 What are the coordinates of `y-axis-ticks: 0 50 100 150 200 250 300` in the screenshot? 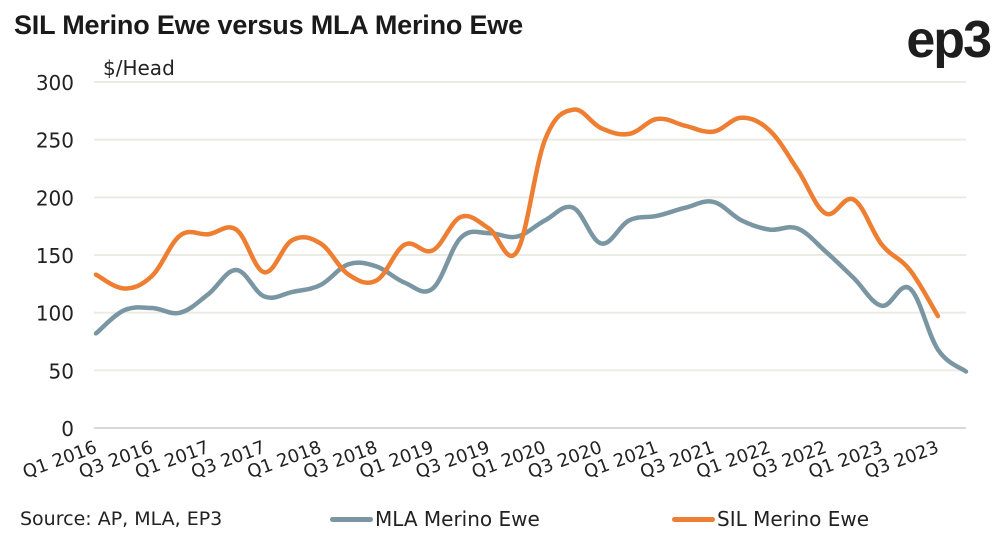 It's located at (55, 256).